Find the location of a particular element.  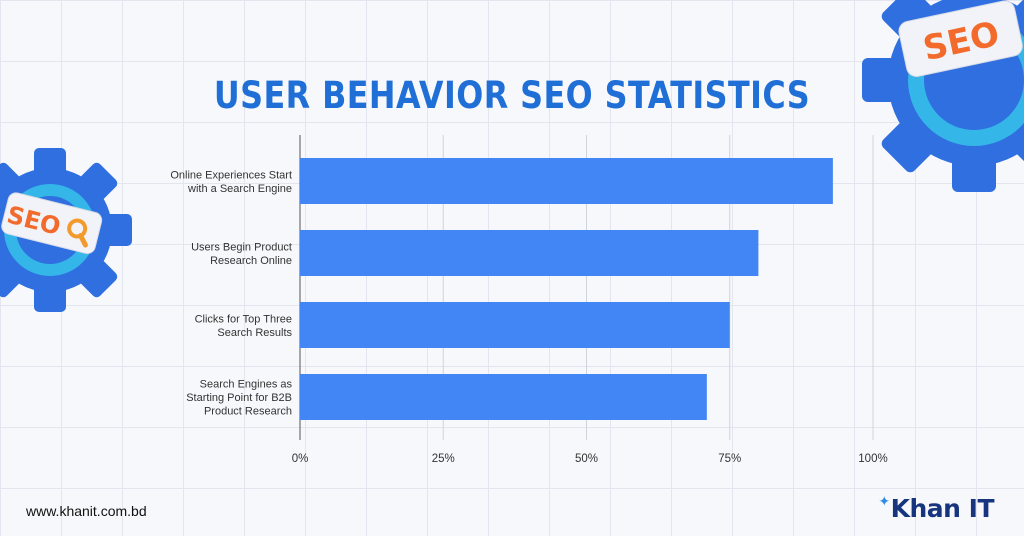

khan-it-logo: ✦Khan IT is located at coordinates (936, 508).